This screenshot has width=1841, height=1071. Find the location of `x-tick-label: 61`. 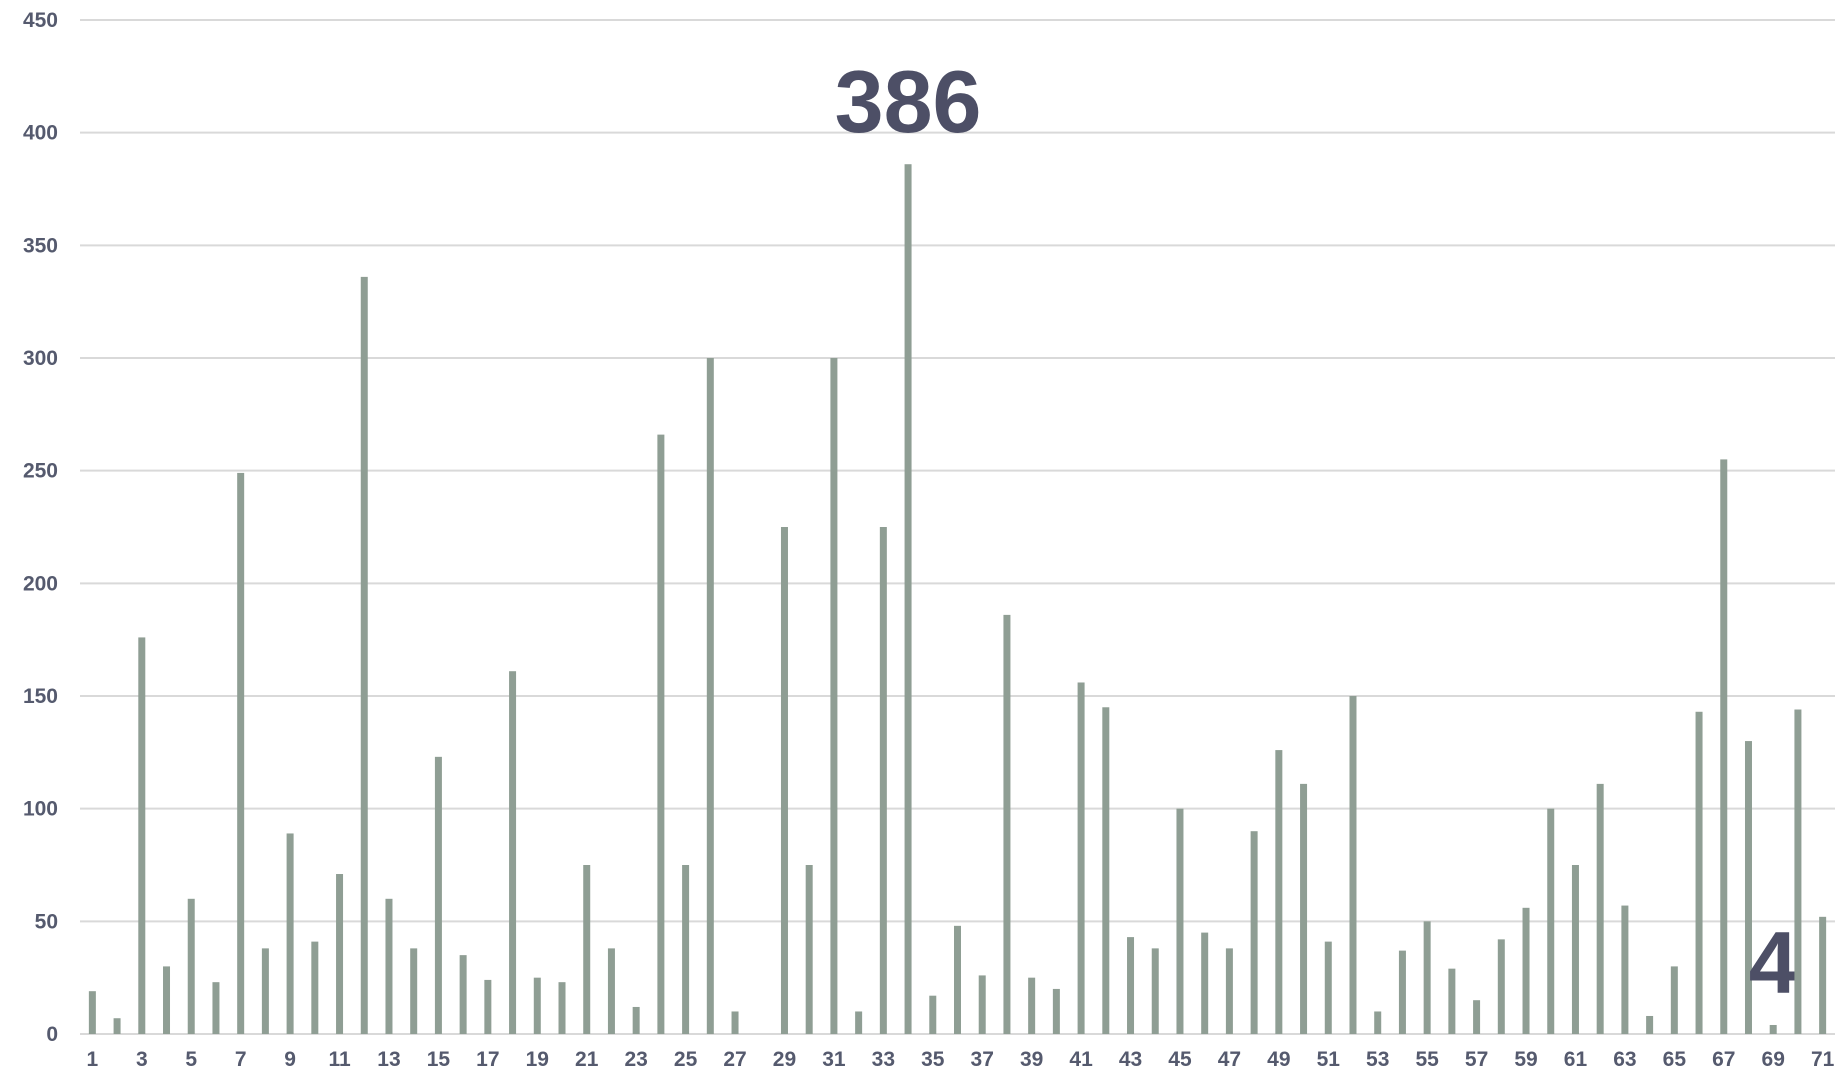

x-tick-label: 61 is located at coordinates (1576, 1059).